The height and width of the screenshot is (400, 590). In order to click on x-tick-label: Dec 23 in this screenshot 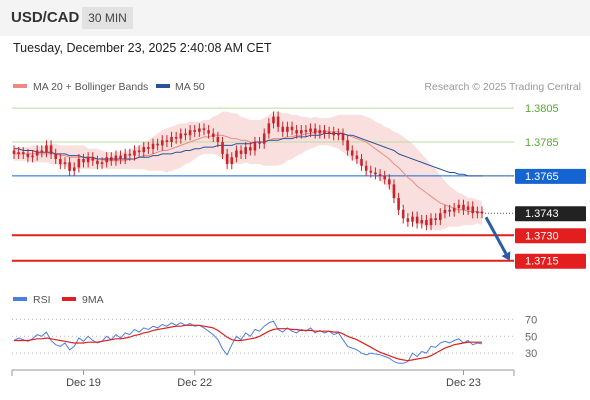, I will do `click(463, 383)`.